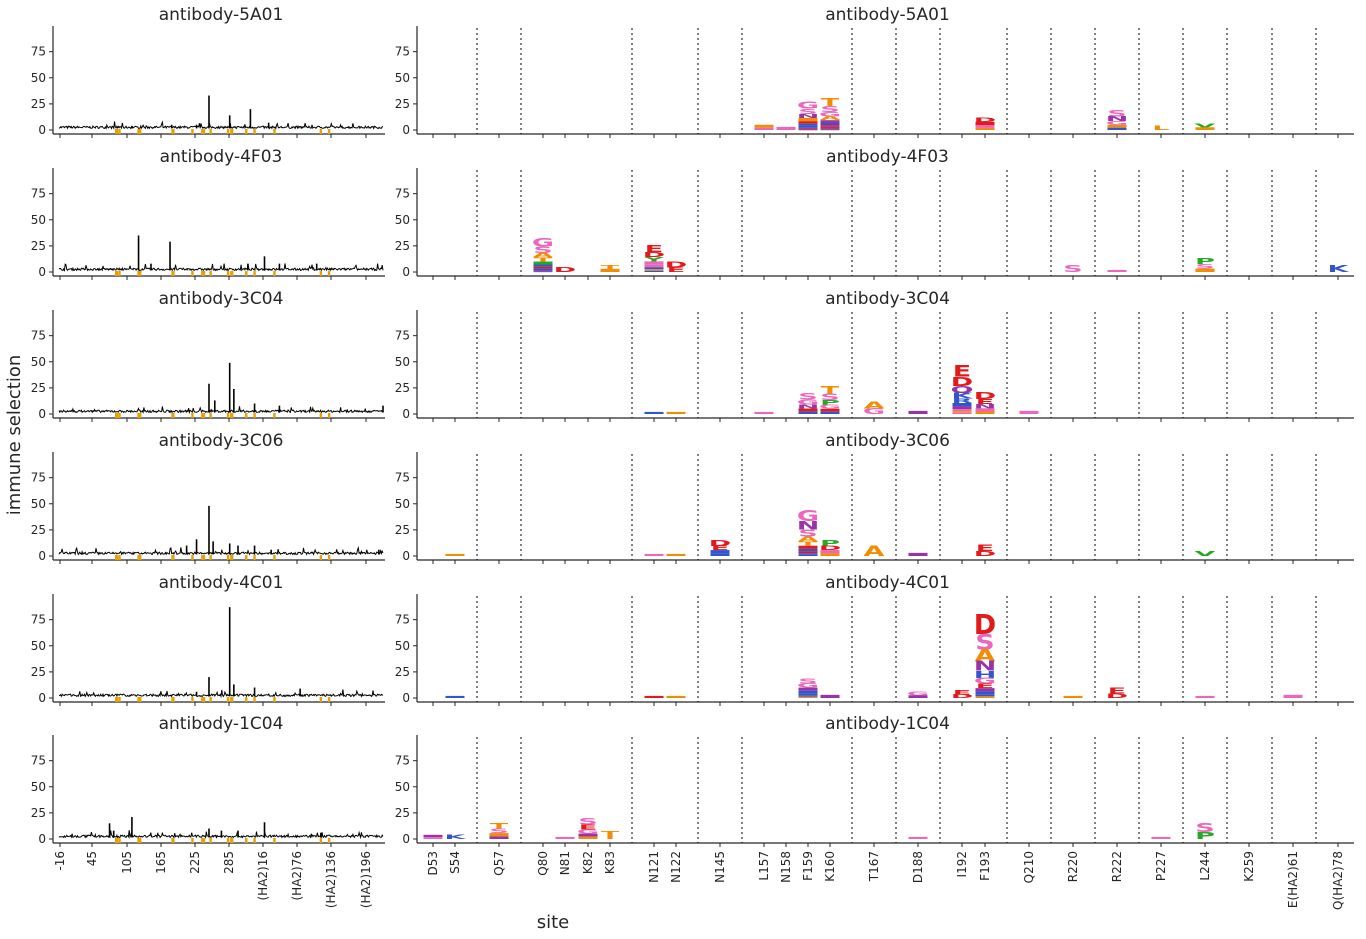 The image size is (1366, 939). I want to click on logo-stack-S54: K, so click(456, 837).